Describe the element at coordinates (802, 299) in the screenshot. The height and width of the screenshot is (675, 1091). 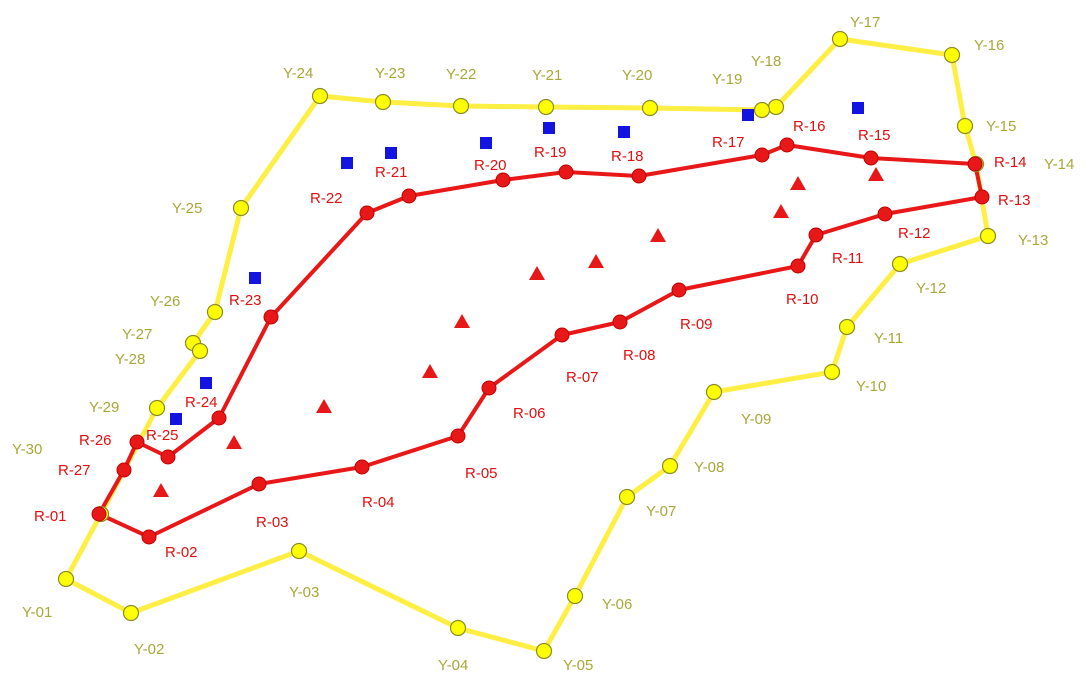
I see `red-point-label: R-10` at that location.